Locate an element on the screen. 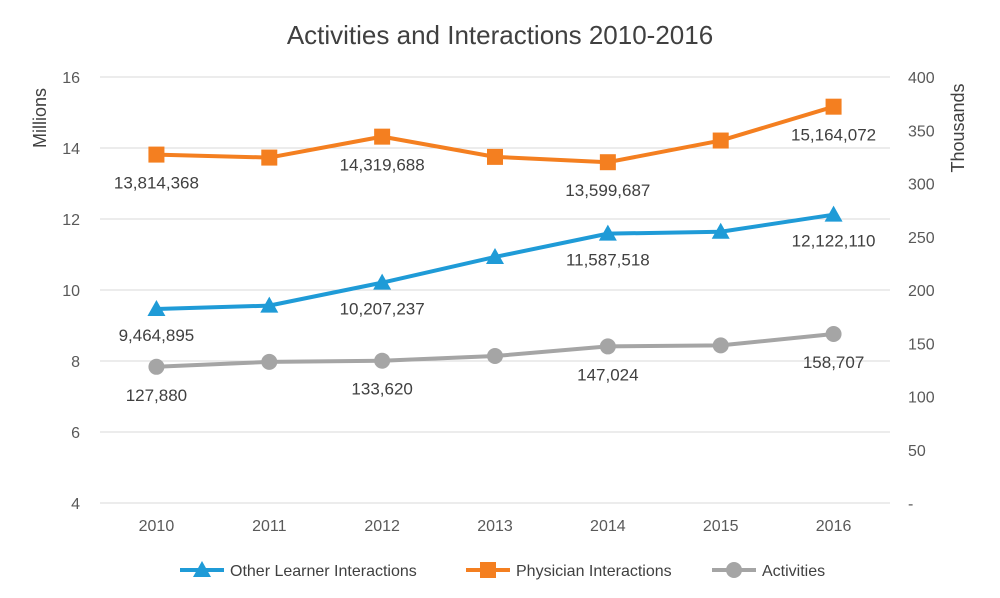  series-square is located at coordinates (495, 134).